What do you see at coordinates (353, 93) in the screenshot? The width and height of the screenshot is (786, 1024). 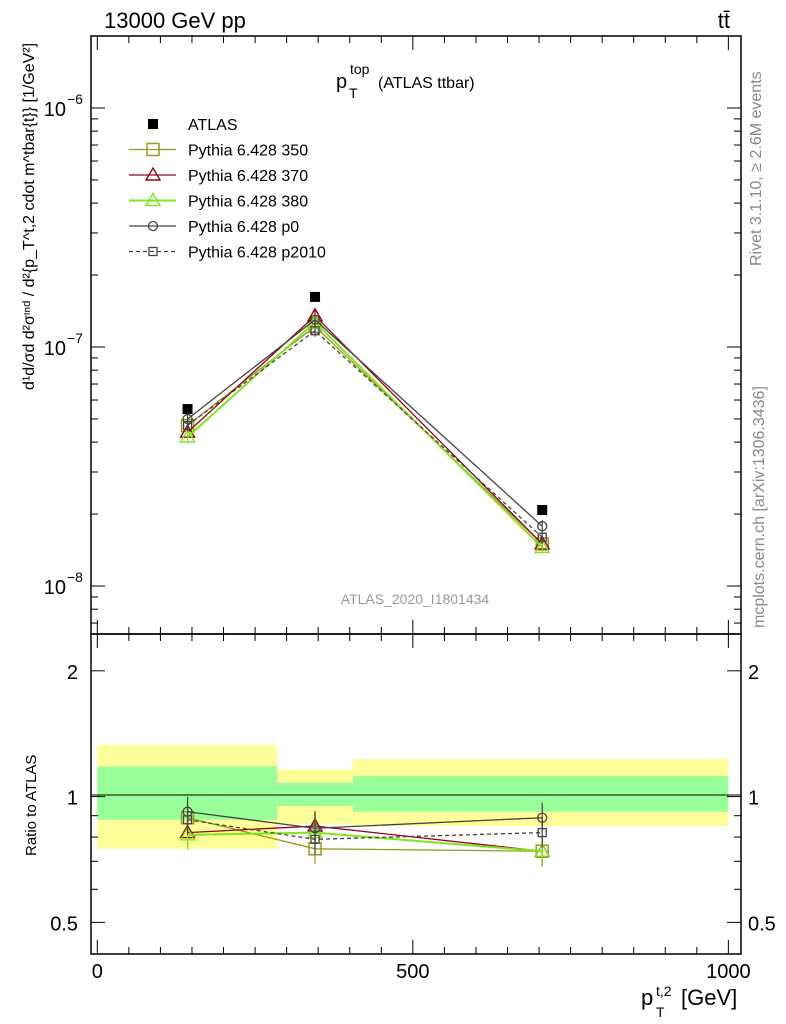 I see `plot-title-sub: T` at bounding box center [353, 93].